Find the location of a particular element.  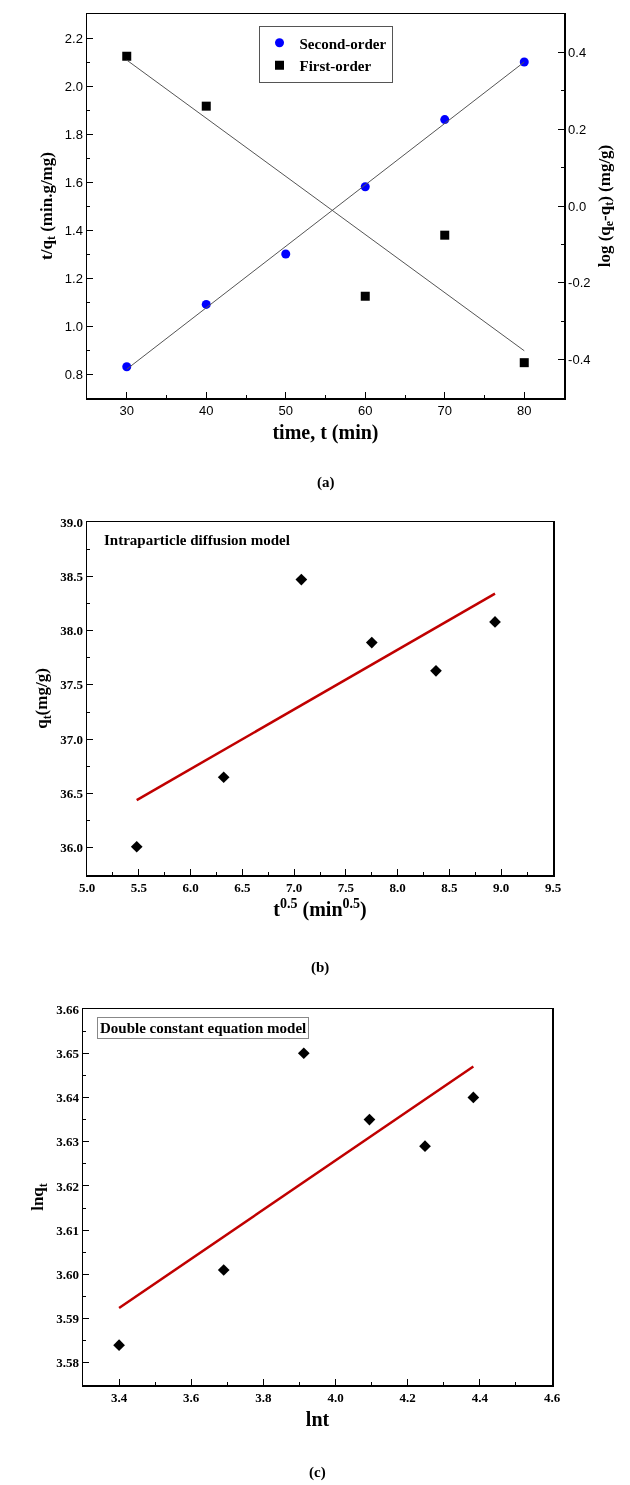

x-tick-label: 8.0 is located at coordinates (397, 888).